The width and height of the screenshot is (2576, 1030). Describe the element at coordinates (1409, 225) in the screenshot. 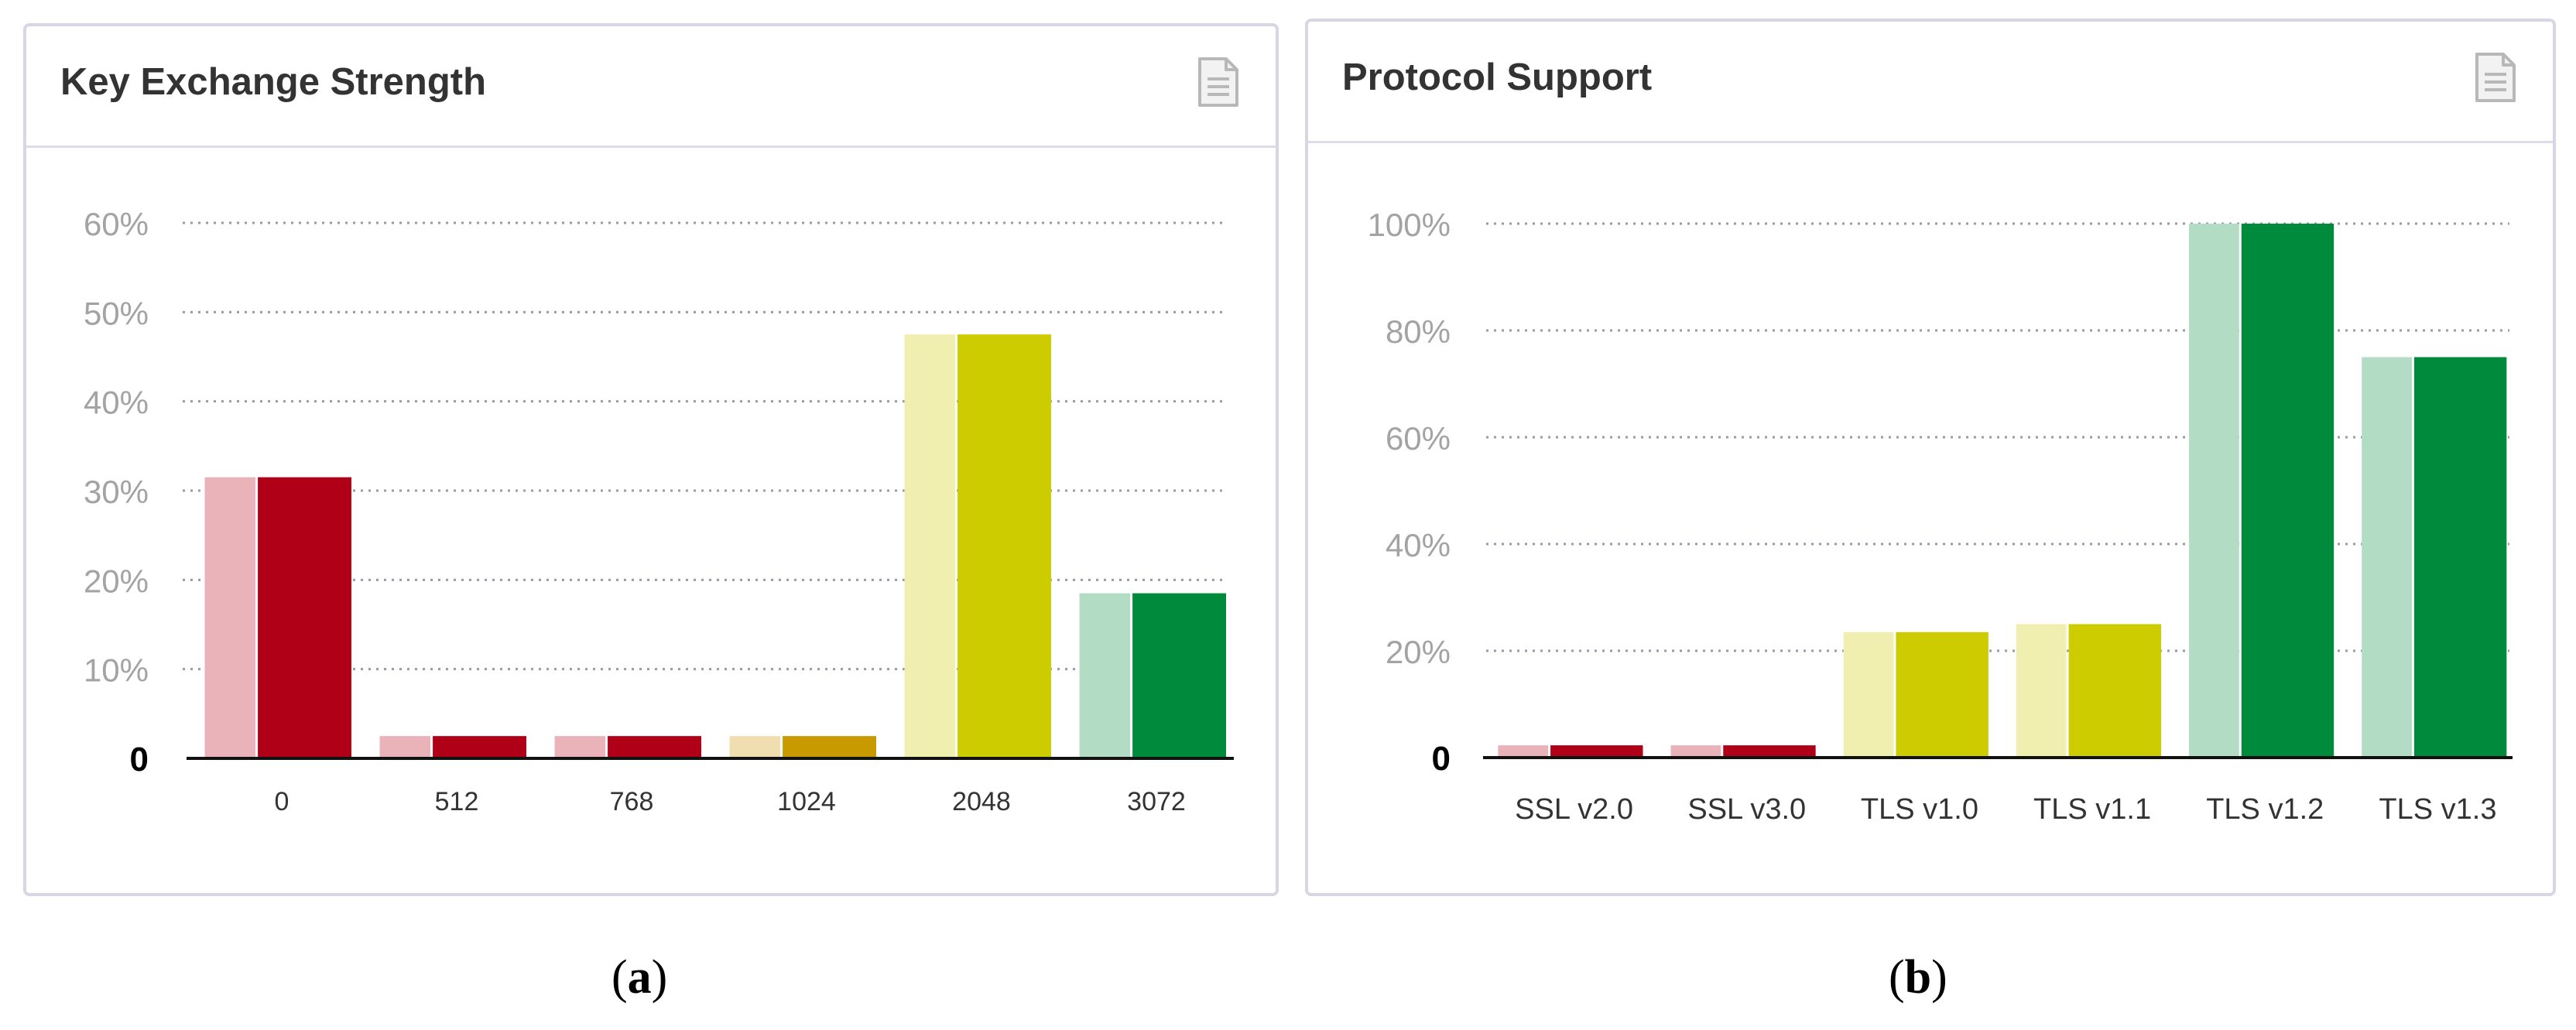

I see `y-tick-label: 100%` at that location.